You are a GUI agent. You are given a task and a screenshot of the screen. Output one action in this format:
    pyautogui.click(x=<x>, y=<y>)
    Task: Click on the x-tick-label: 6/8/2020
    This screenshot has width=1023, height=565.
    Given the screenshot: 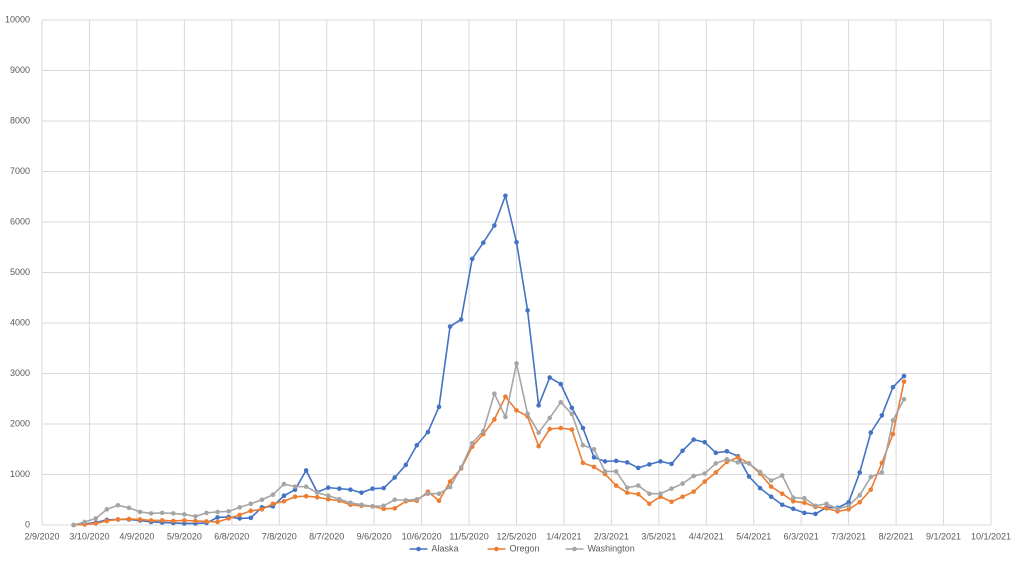 What is the action you would take?
    pyautogui.click(x=231, y=536)
    